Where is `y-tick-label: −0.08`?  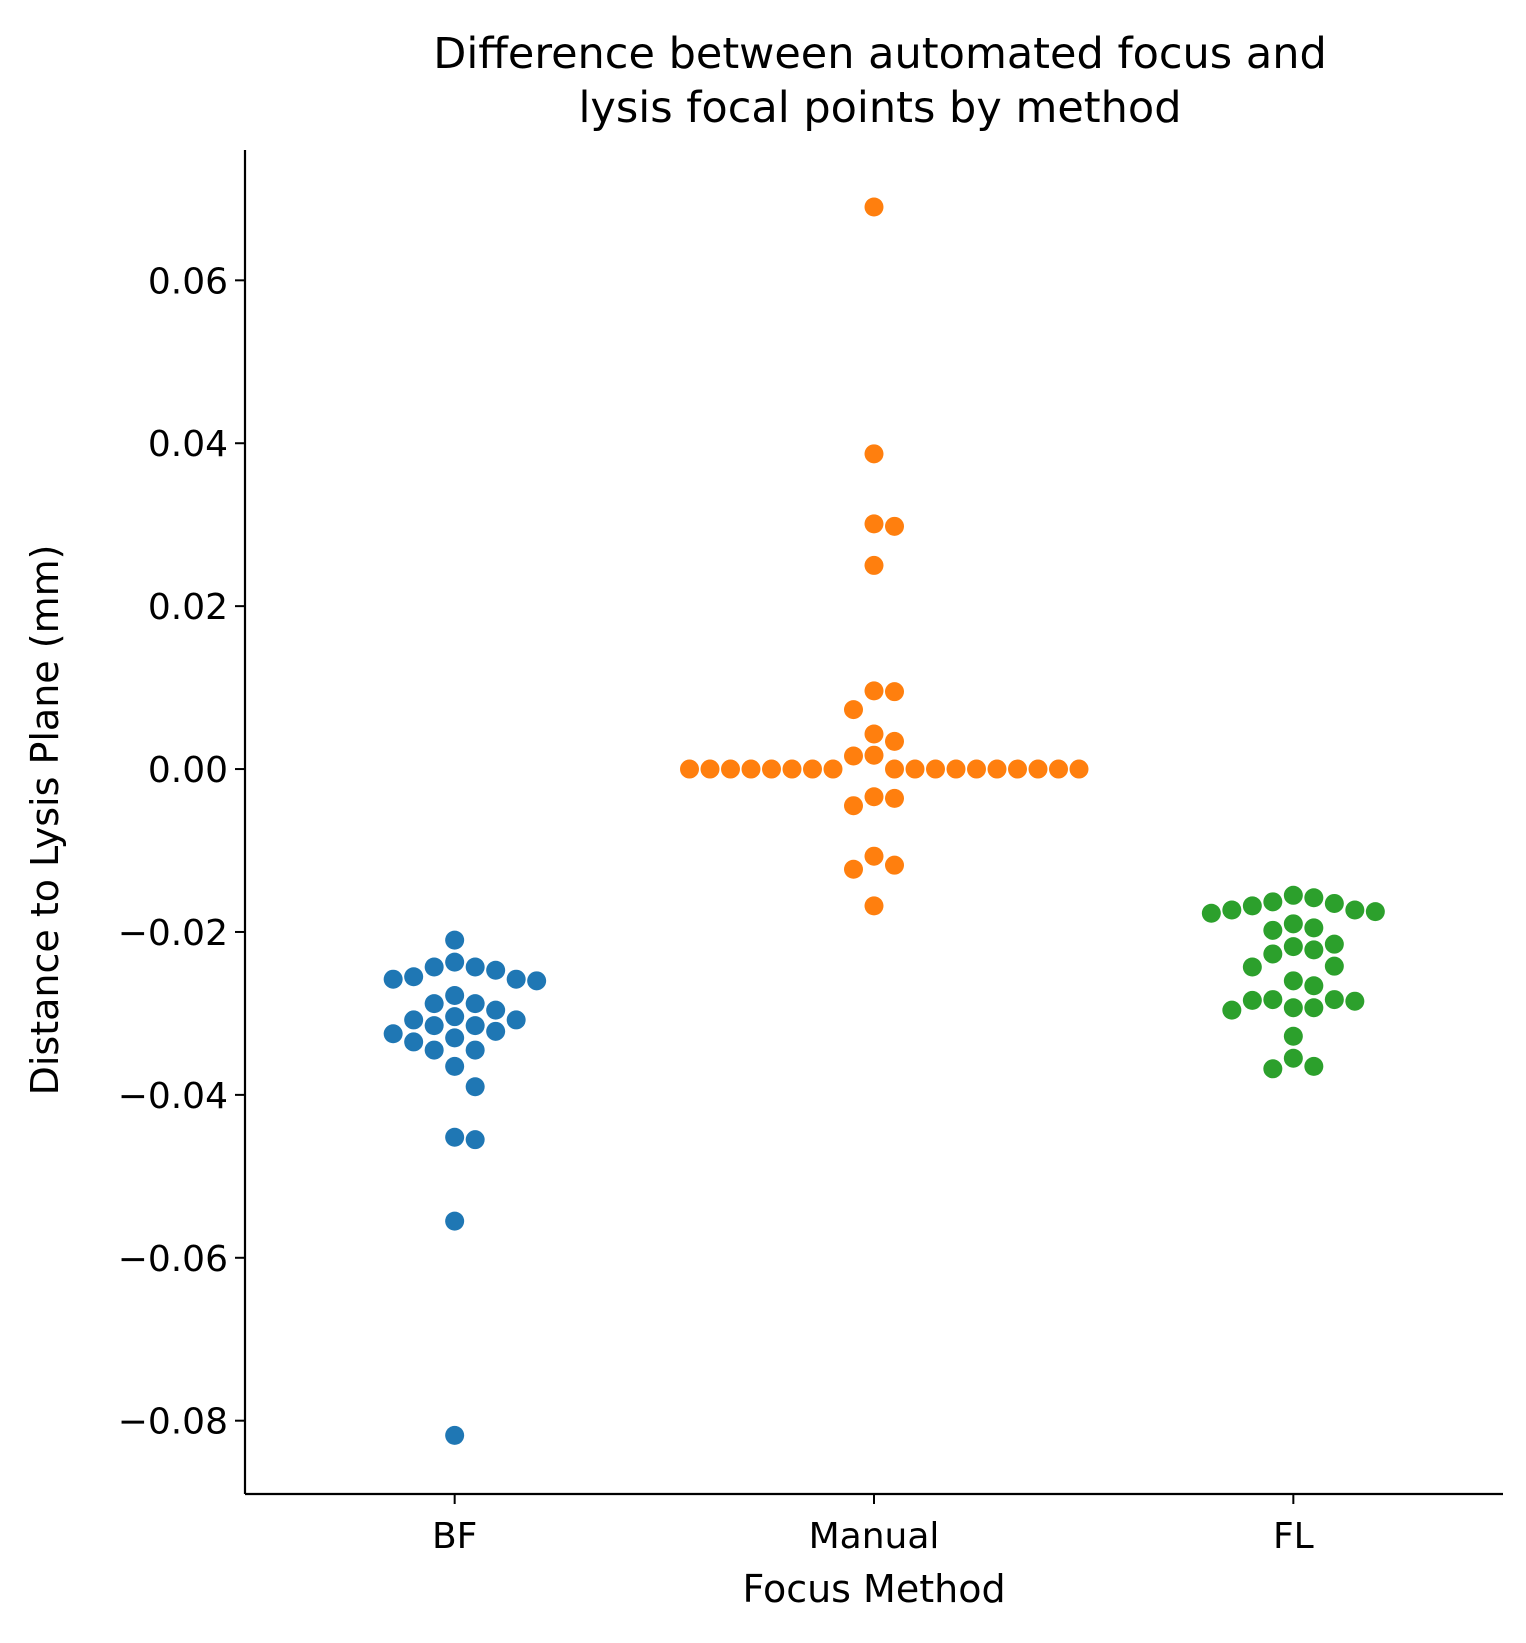
y-tick-label: −0.08 is located at coordinates (173, 1422).